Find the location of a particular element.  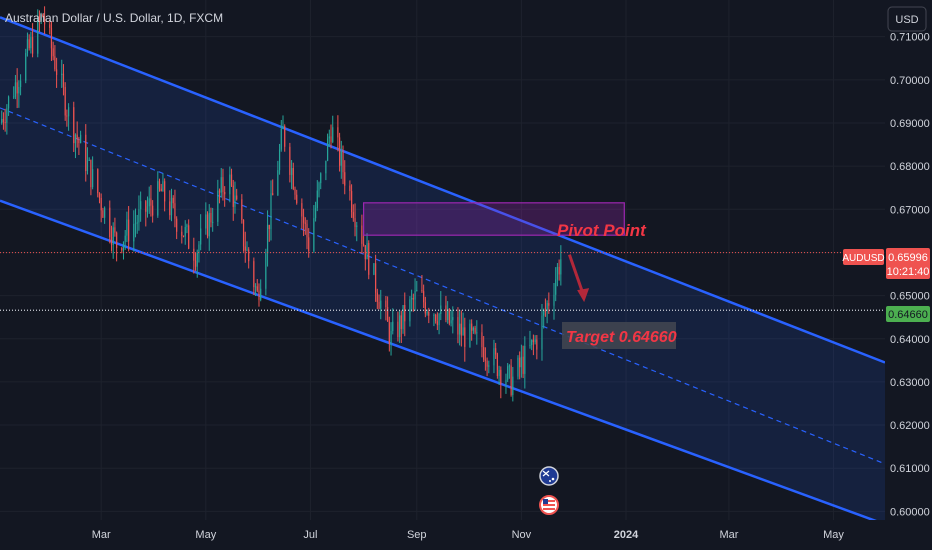

usa-flag-icon is located at coordinates (549, 505).